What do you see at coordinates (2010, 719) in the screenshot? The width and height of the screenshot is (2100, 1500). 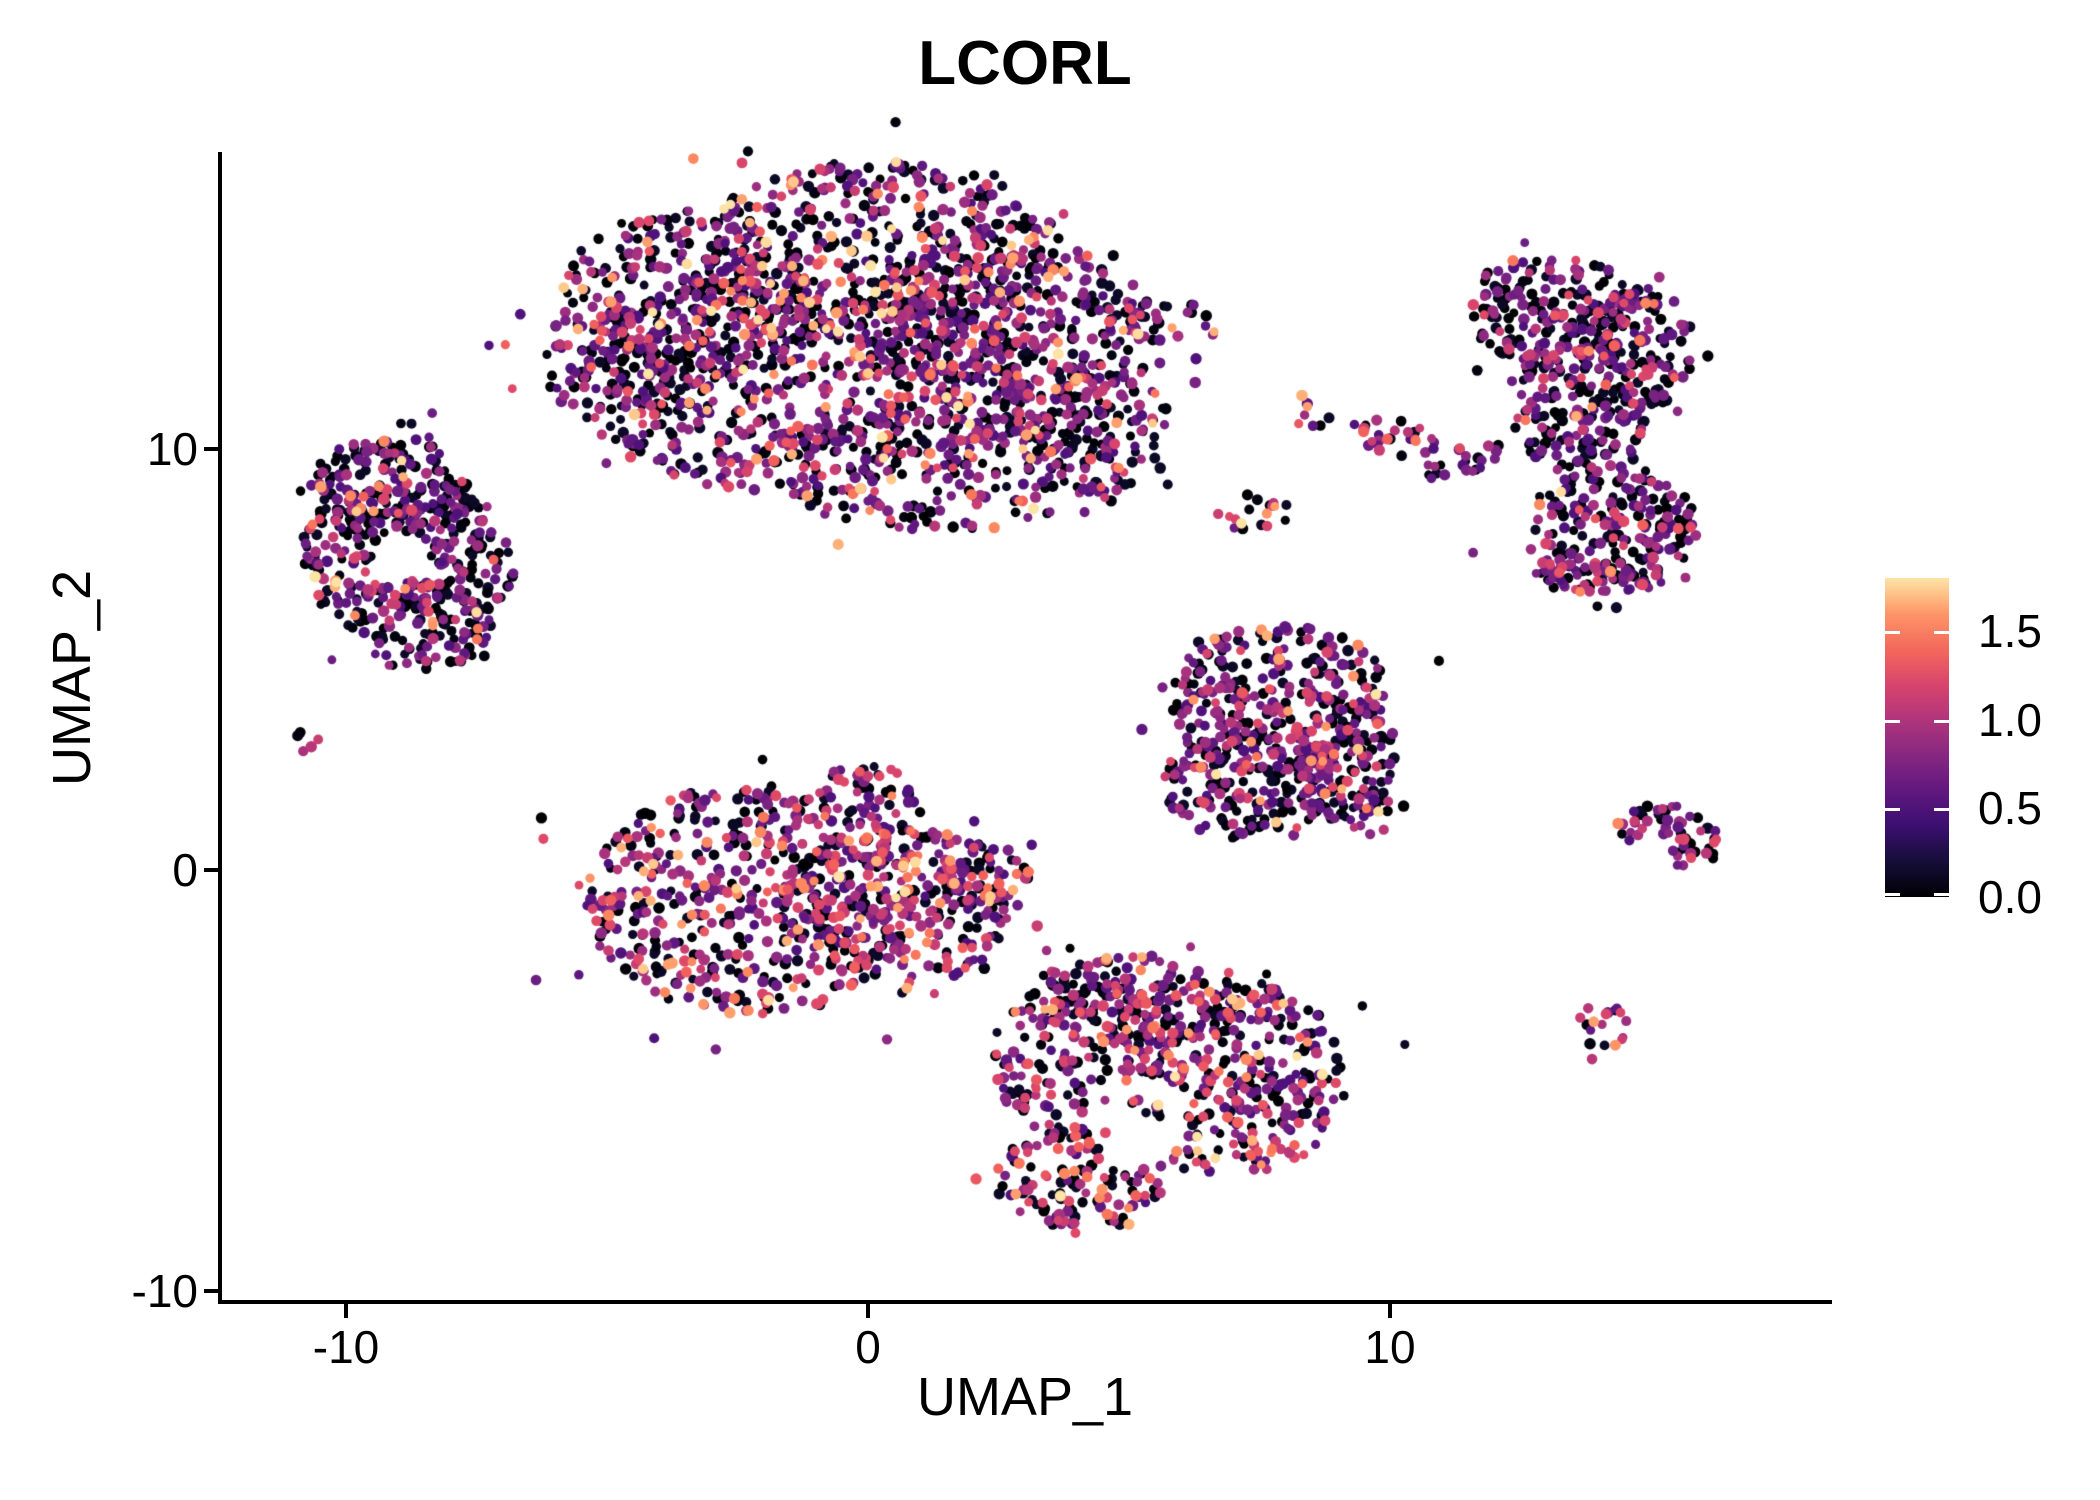 I see `colorbar-tick-label: 1.0` at bounding box center [2010, 719].